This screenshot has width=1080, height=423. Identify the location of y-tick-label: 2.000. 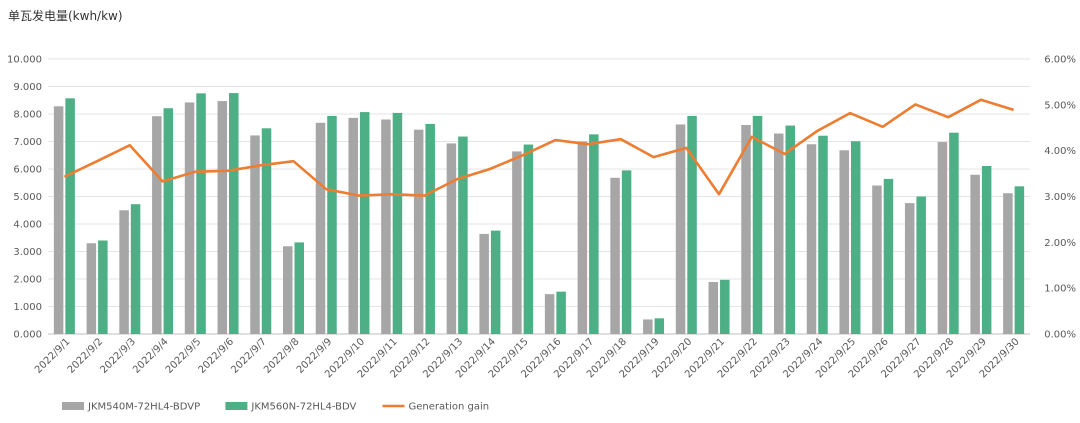
(27, 280).